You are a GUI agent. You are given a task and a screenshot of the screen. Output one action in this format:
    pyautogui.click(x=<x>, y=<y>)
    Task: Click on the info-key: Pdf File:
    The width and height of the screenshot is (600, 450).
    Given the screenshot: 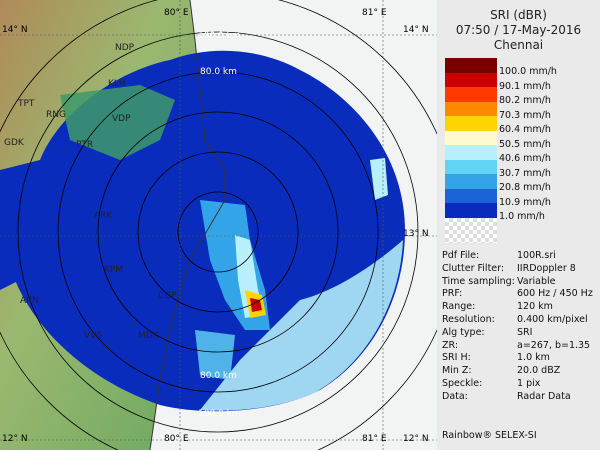 What is the action you would take?
    pyautogui.click(x=461, y=255)
    